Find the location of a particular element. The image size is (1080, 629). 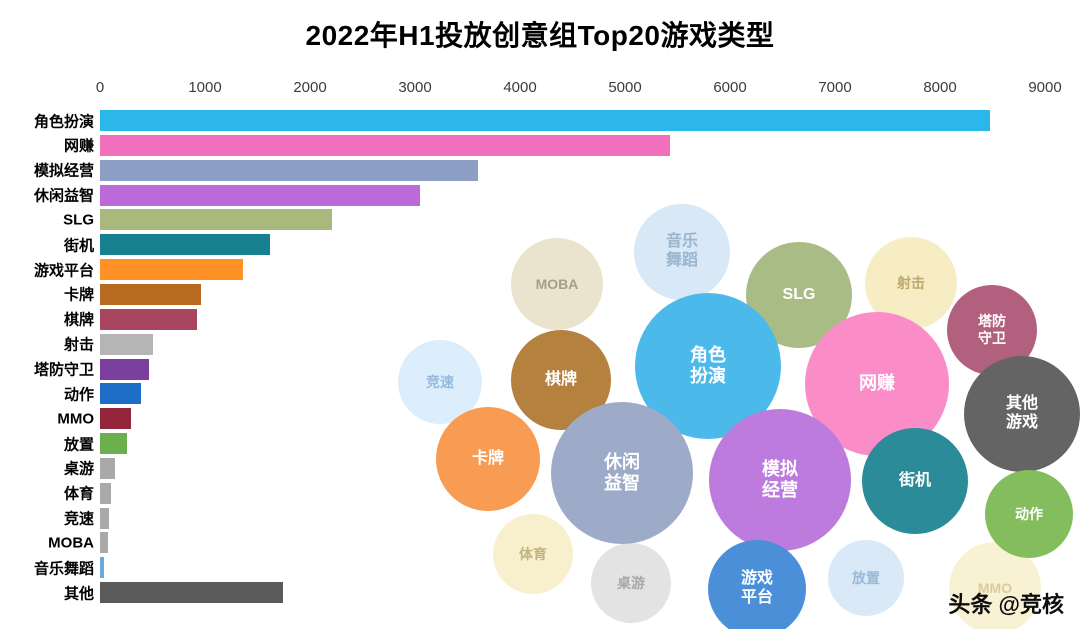

bar-category-label: 休闲益智 is located at coordinates (63, 196).